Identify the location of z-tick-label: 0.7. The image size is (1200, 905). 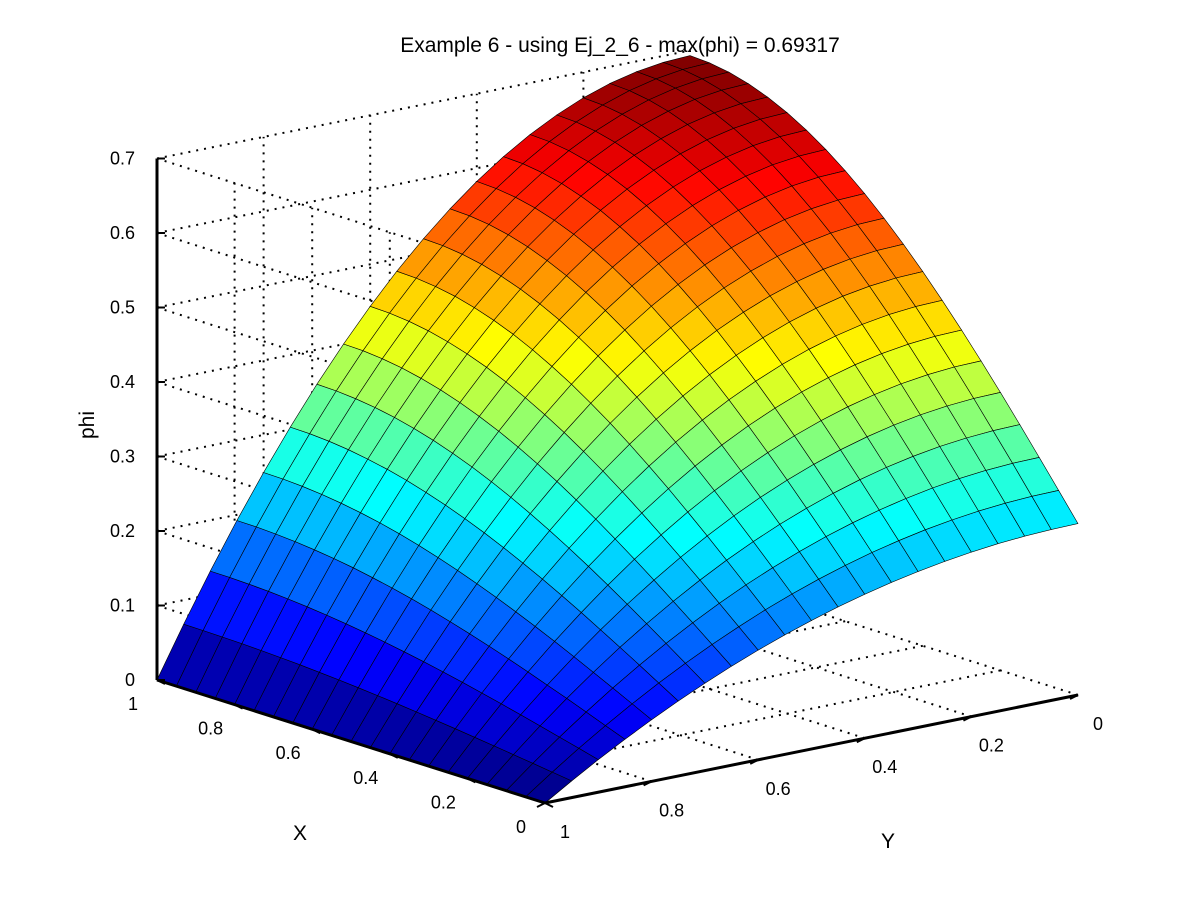
(122, 159).